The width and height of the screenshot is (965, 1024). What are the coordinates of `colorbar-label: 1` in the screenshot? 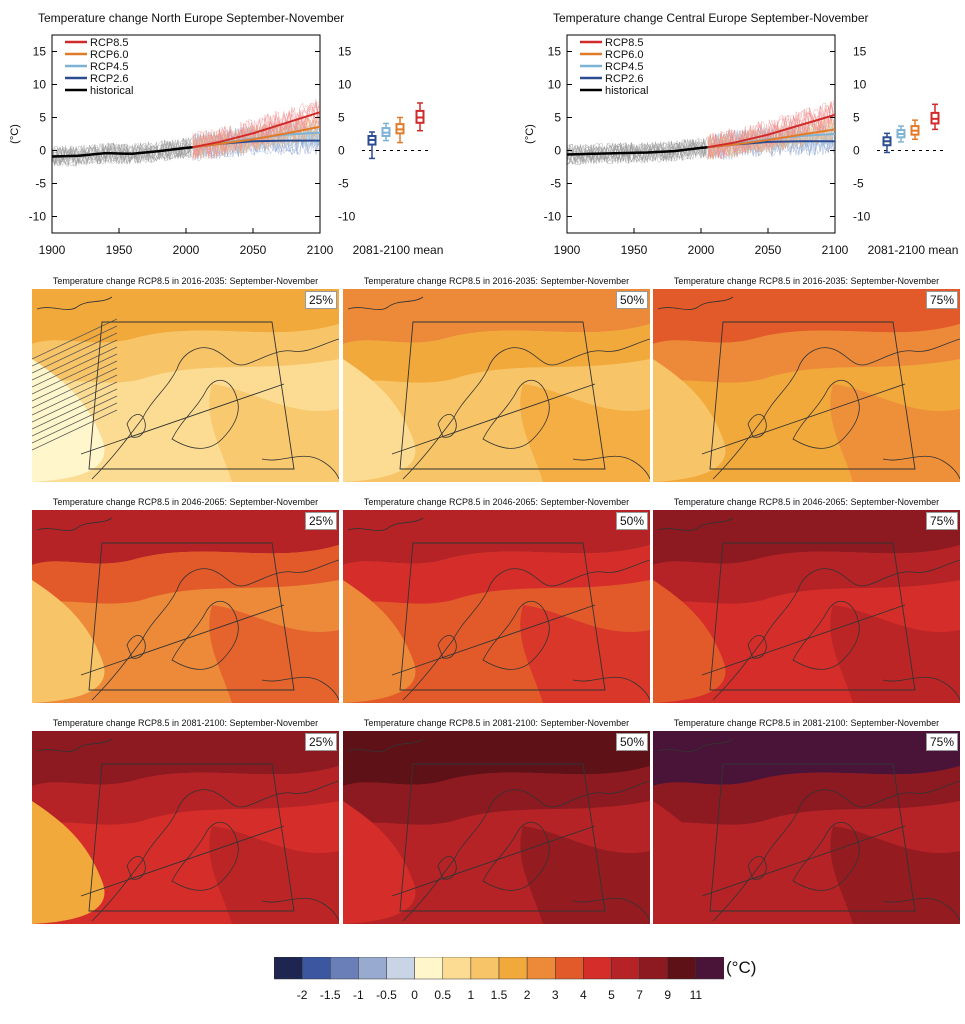 It's located at (471, 995).